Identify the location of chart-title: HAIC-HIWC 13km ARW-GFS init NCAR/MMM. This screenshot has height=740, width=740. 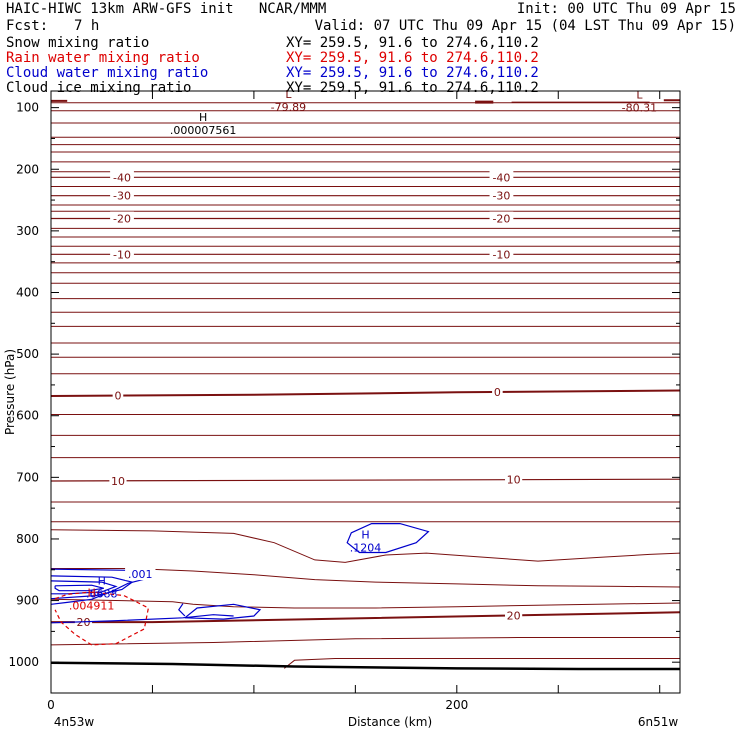
(166, 9).